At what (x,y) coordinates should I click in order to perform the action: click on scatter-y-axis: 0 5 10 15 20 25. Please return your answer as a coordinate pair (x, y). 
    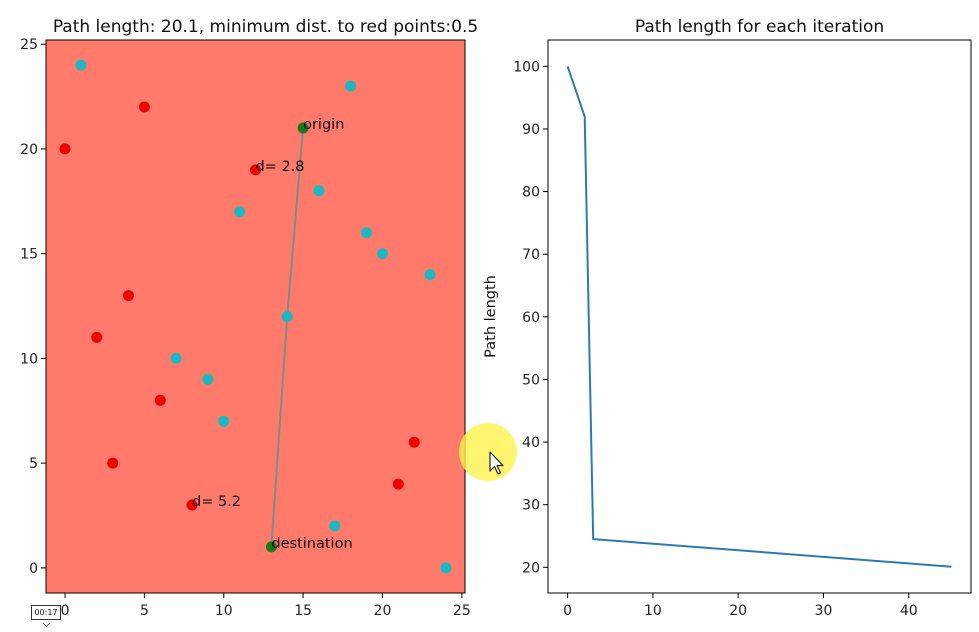
    Looking at the image, I should click on (33, 307).